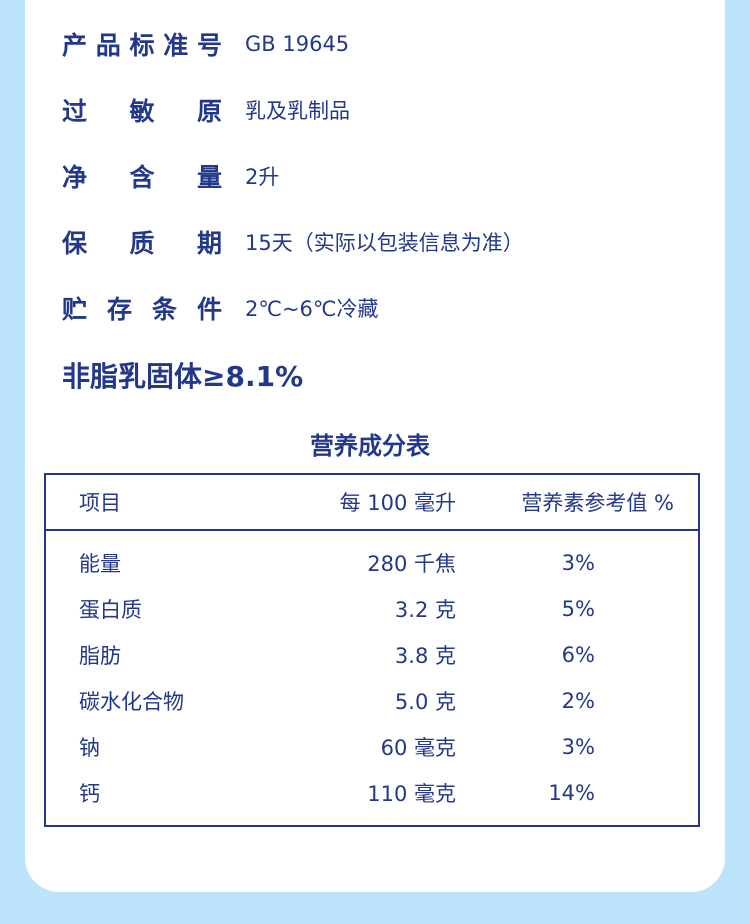 This screenshot has height=924, width=750. Describe the element at coordinates (571, 793) in the screenshot. I see `nrv-percent: 14%` at that location.